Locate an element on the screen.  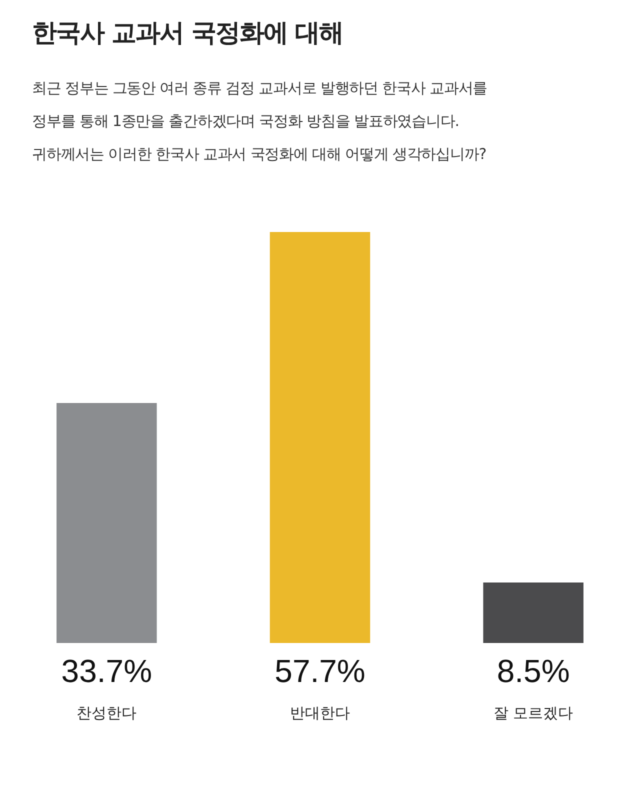
data-label: 33.7% is located at coordinates (106, 670).